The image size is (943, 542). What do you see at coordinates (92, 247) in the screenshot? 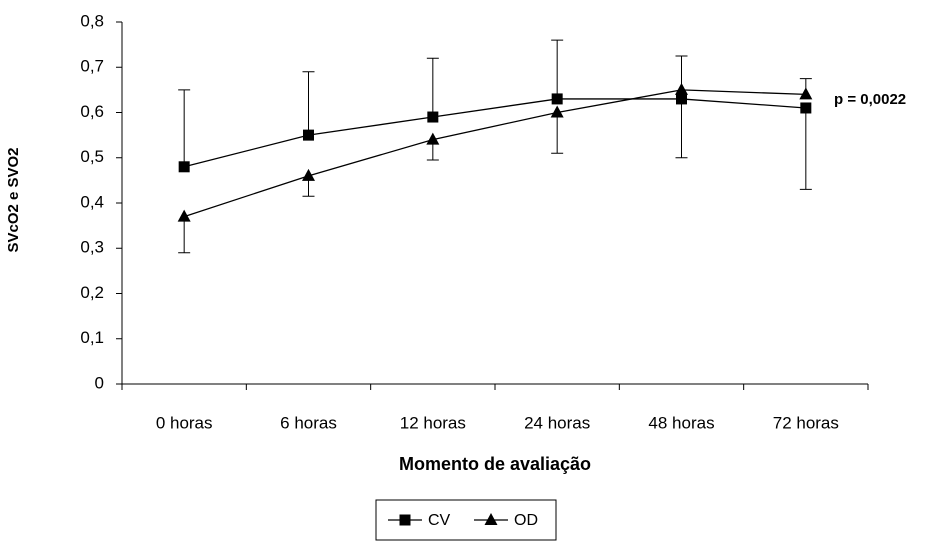
I see `y-tick-label: 0,3` at bounding box center [92, 247].